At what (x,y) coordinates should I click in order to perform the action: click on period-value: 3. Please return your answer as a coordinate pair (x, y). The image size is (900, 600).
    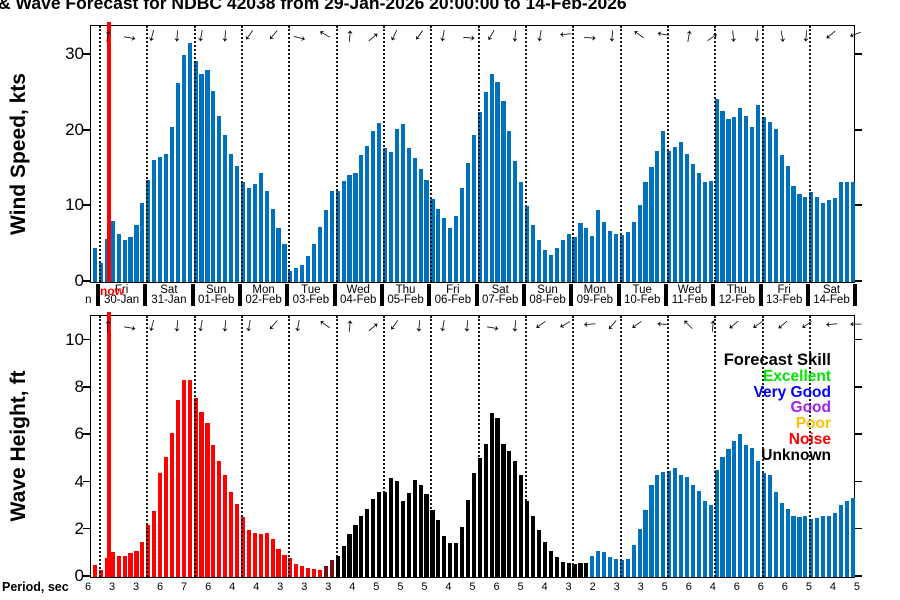
    Looking at the image, I should click on (280, 587).